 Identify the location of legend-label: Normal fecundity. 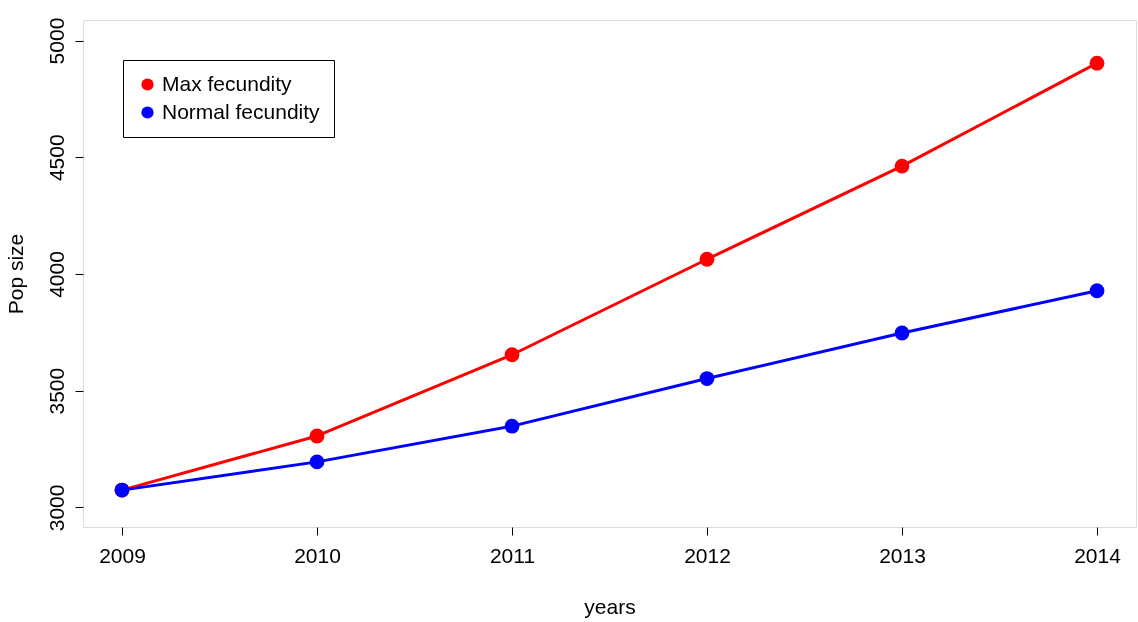
(241, 111).